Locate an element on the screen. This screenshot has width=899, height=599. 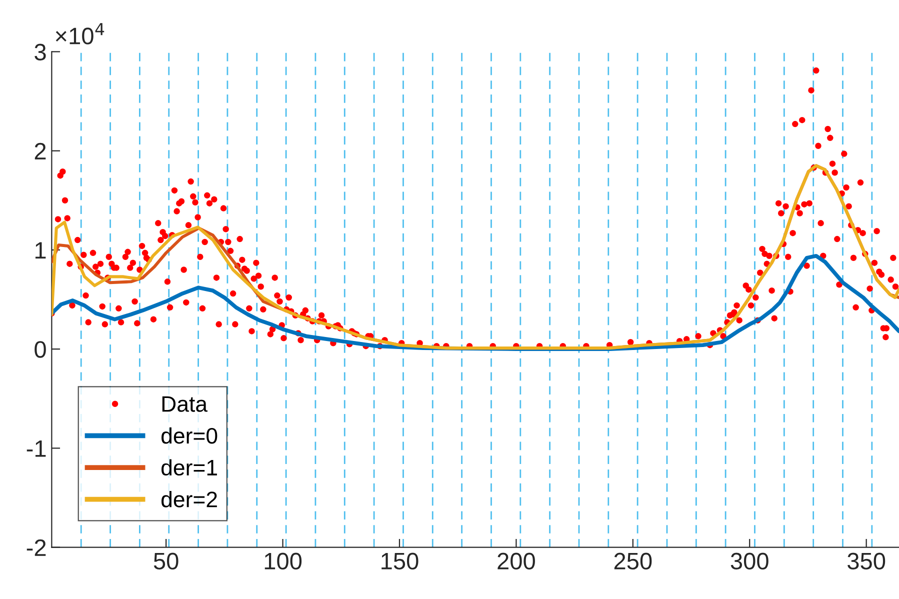
x-tick-label: 250 is located at coordinates (633, 561).